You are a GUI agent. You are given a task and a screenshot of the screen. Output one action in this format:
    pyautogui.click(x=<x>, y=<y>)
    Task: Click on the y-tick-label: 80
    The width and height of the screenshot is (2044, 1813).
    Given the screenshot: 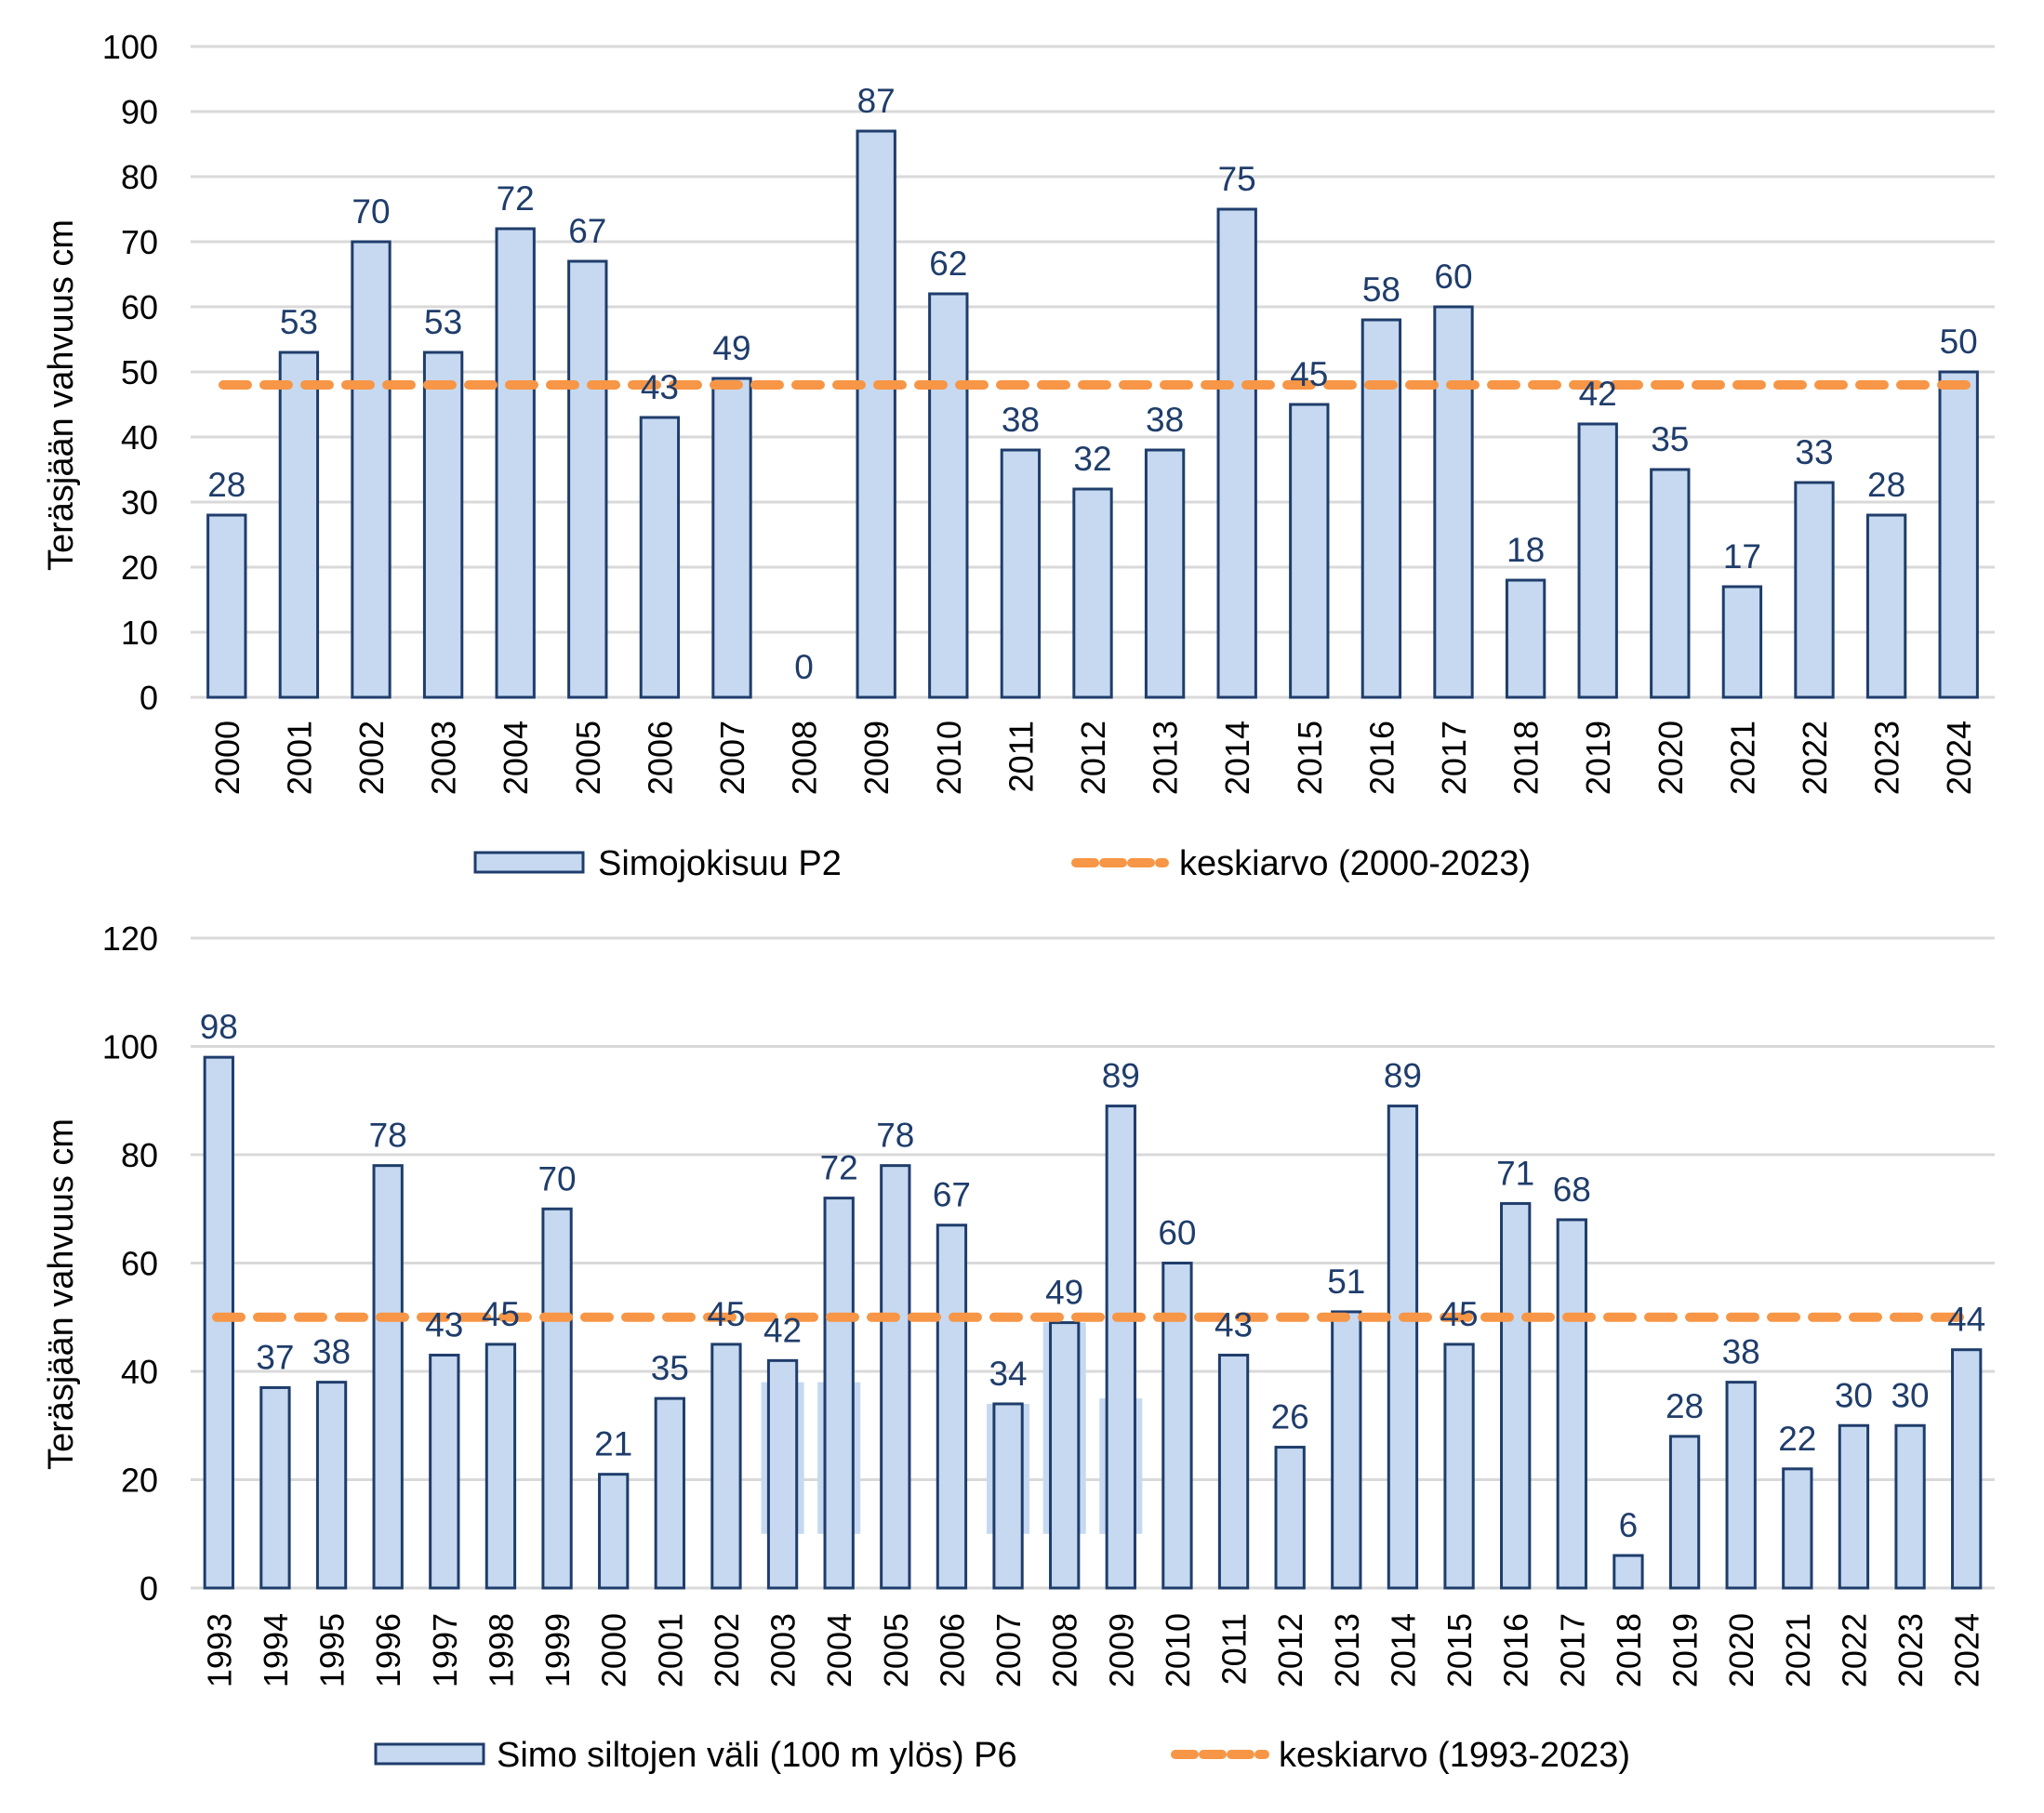 What is the action you would take?
    pyautogui.click(x=140, y=1155)
    